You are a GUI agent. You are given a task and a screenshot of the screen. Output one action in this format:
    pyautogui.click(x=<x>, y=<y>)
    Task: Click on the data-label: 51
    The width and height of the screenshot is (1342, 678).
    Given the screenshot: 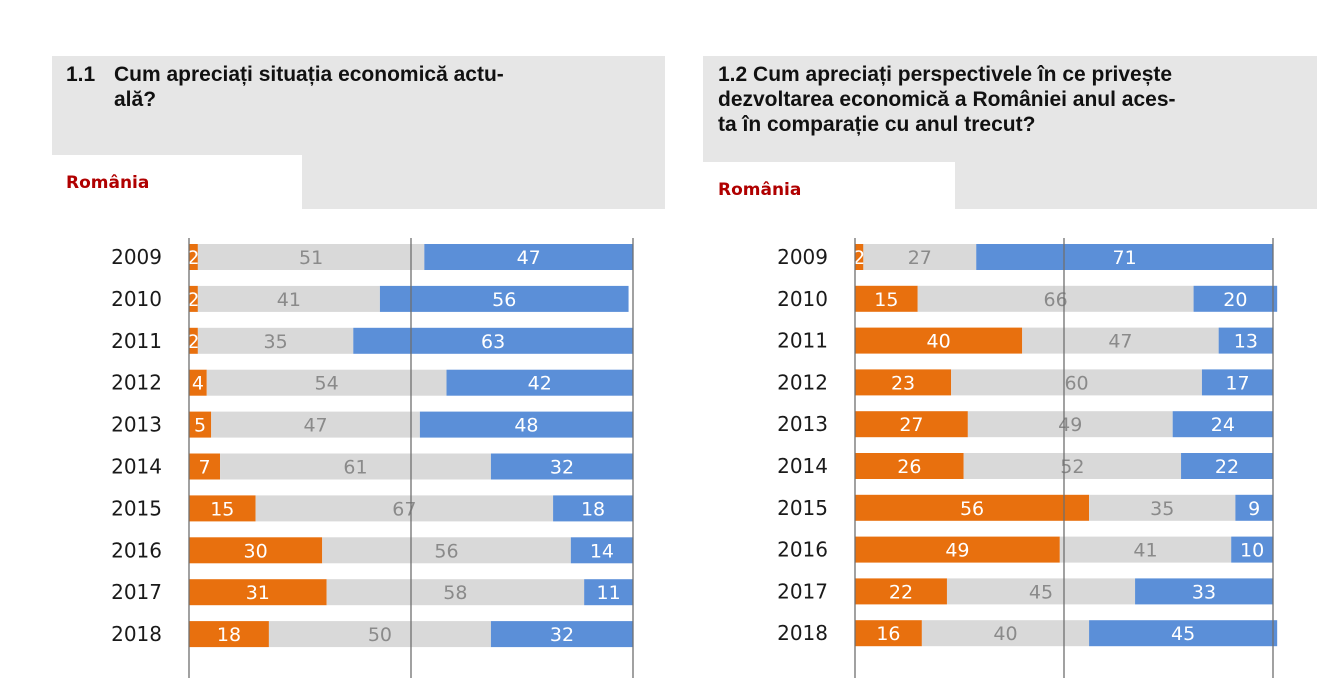 What is the action you would take?
    pyautogui.click(x=311, y=258)
    